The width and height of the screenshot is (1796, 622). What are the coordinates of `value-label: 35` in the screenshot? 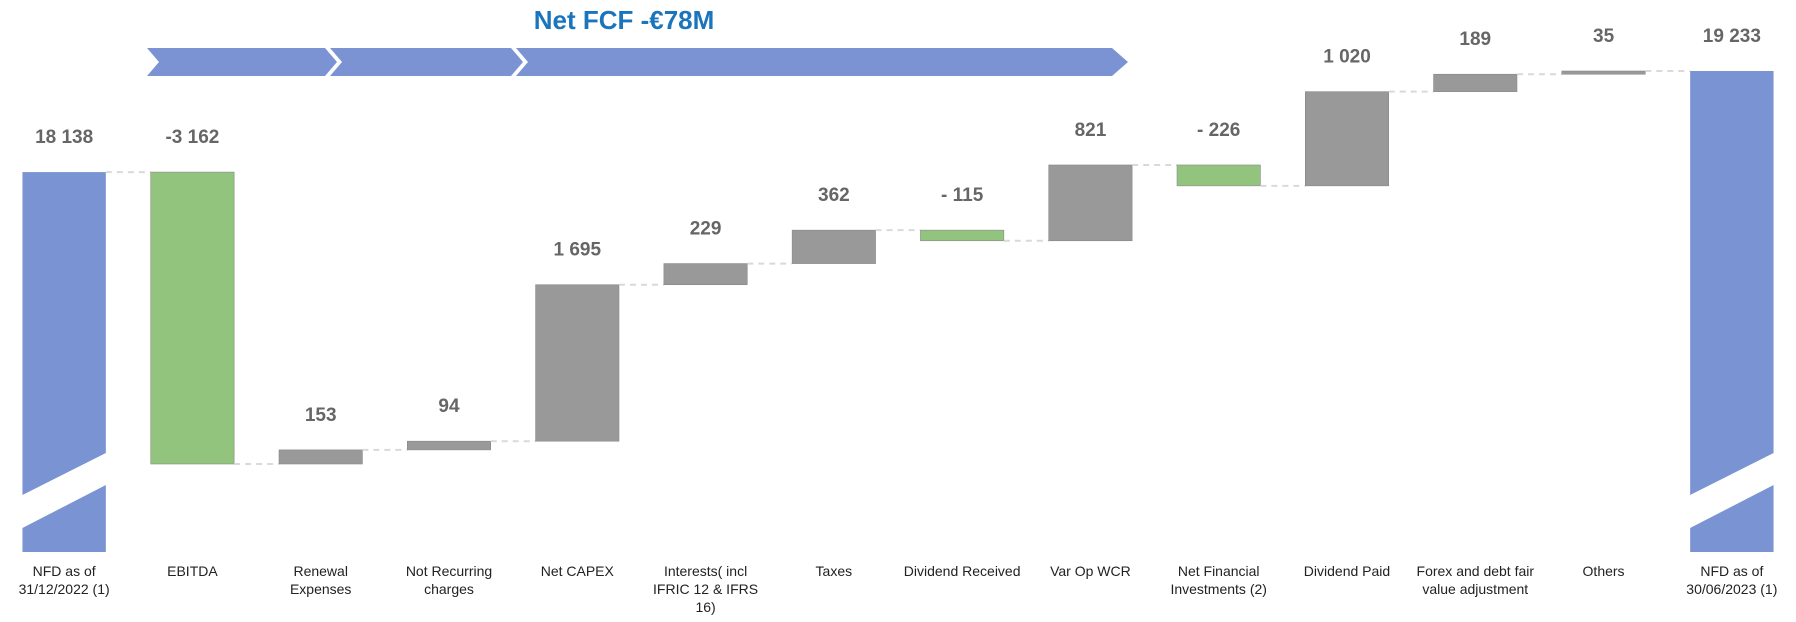 It's located at (1604, 36).